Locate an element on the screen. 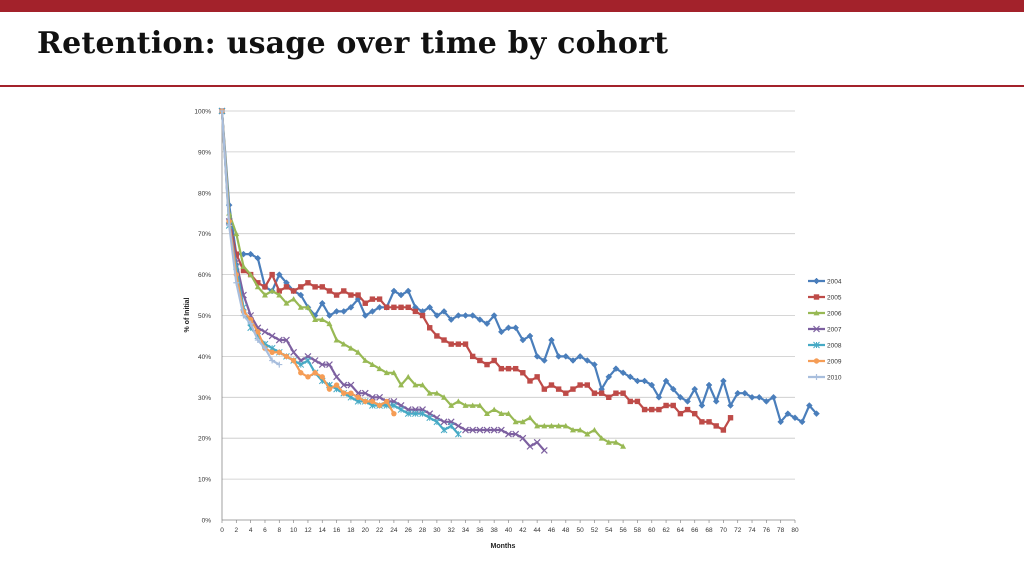  y-tick-label: 0% is located at coordinates (207, 521).